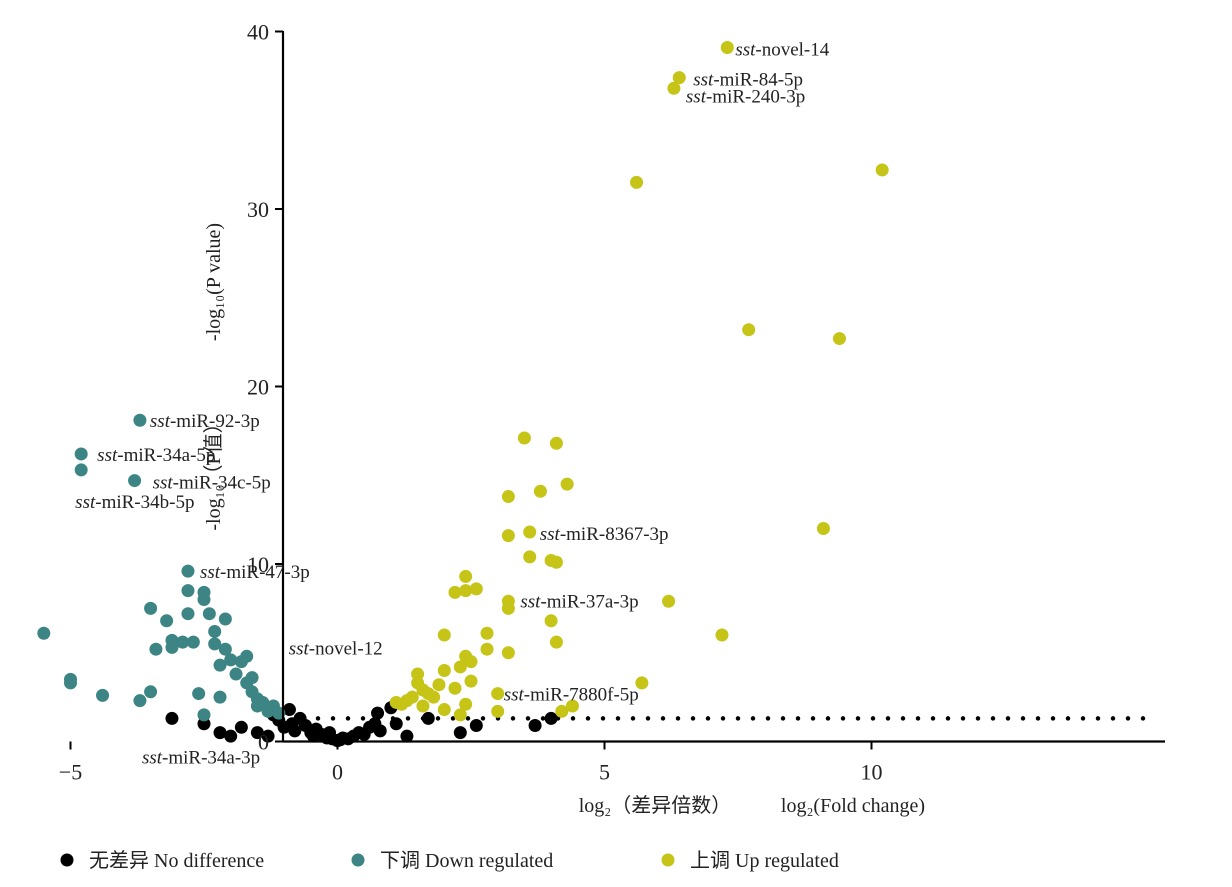 This screenshot has width=1232, height=887. I want to click on point-annotation: sst-miR-7880f-5p, so click(571, 695).